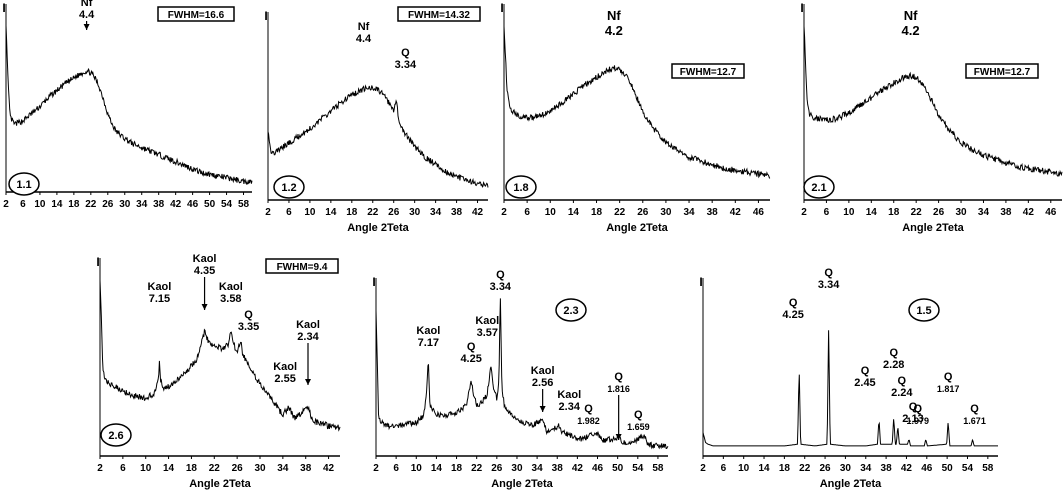 The image size is (1064, 492). What do you see at coordinates (918, 421) in the screenshot?
I see `peak-d-spacing-label: 1.979` at bounding box center [918, 421].